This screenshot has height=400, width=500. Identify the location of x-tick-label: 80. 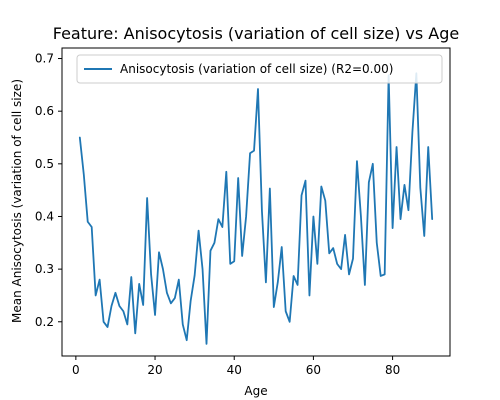
(392, 370).